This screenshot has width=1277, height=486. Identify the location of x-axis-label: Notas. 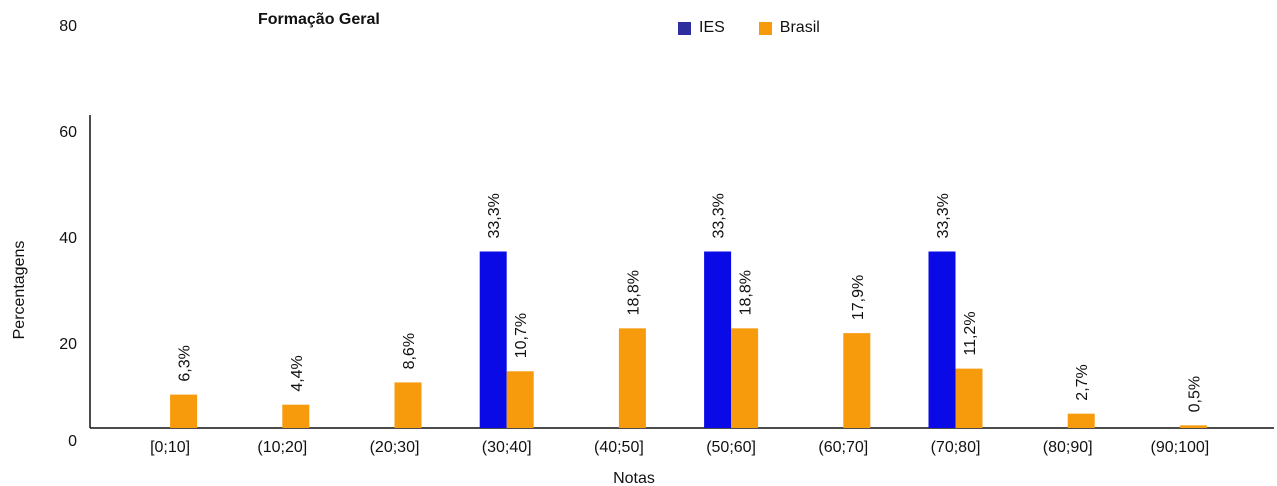
(634, 478).